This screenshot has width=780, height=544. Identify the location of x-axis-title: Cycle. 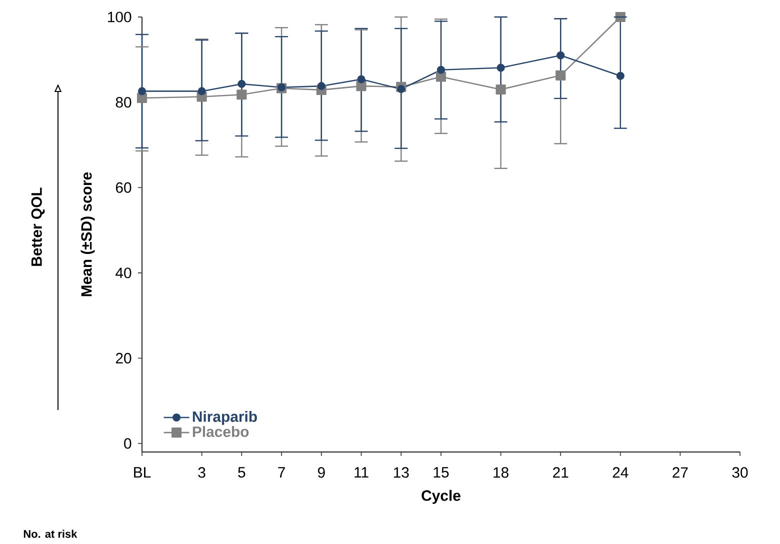
(441, 497).